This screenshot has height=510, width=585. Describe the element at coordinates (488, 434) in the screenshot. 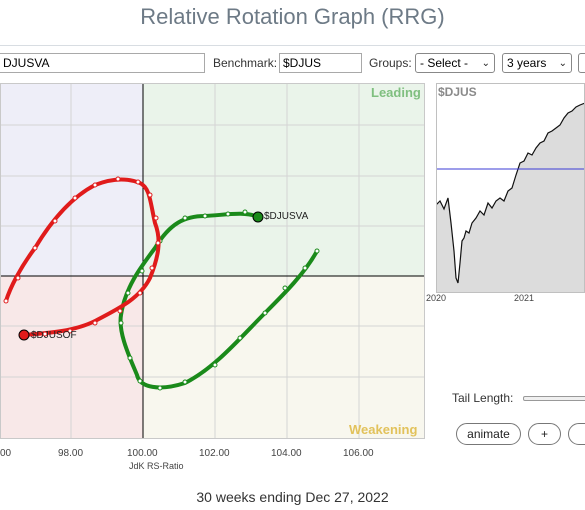

I see `animate-button: animate` at that location.